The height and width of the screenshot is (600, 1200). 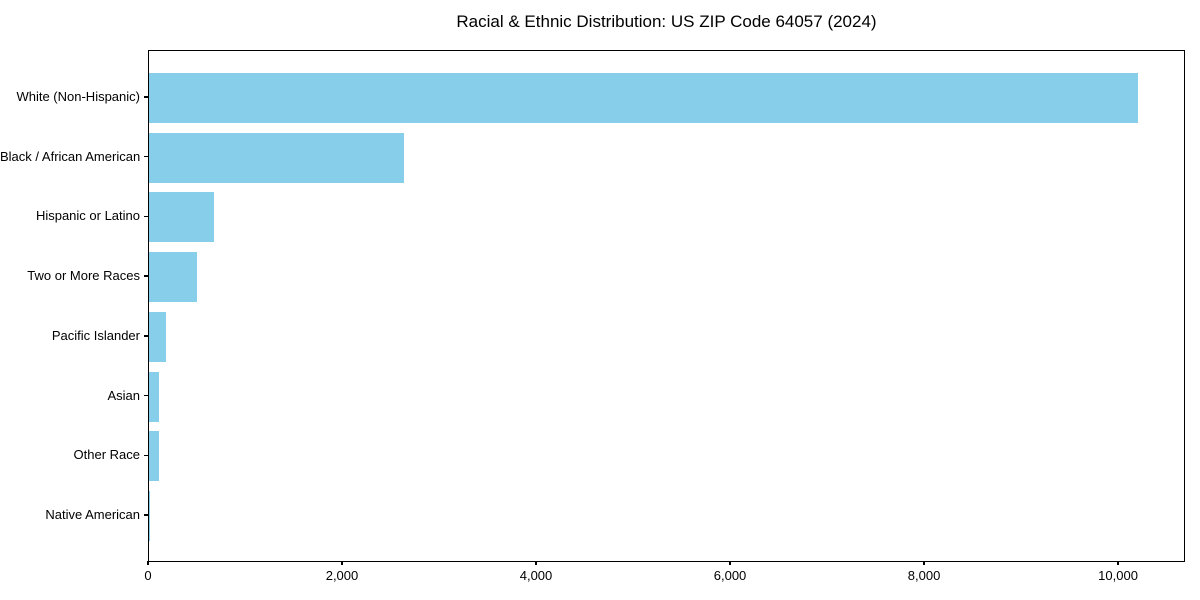 I want to click on y-axis-label: Pacific Islander, so click(x=95, y=335).